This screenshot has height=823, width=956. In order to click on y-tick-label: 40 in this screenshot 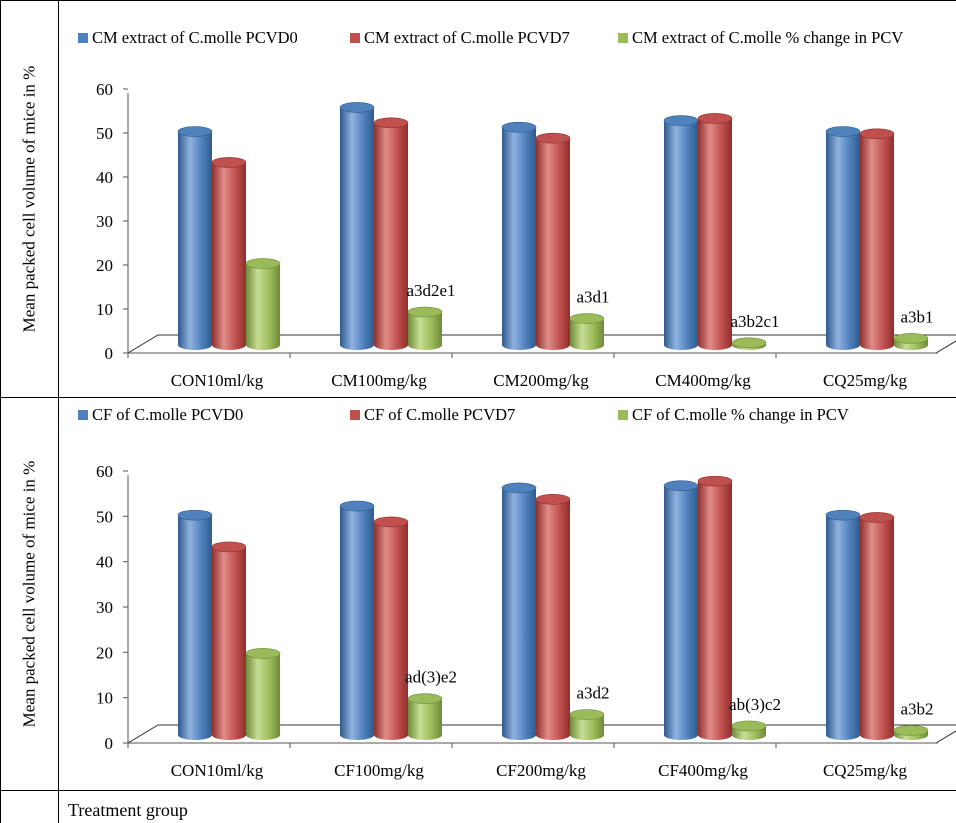, I will do `click(104, 562)`.